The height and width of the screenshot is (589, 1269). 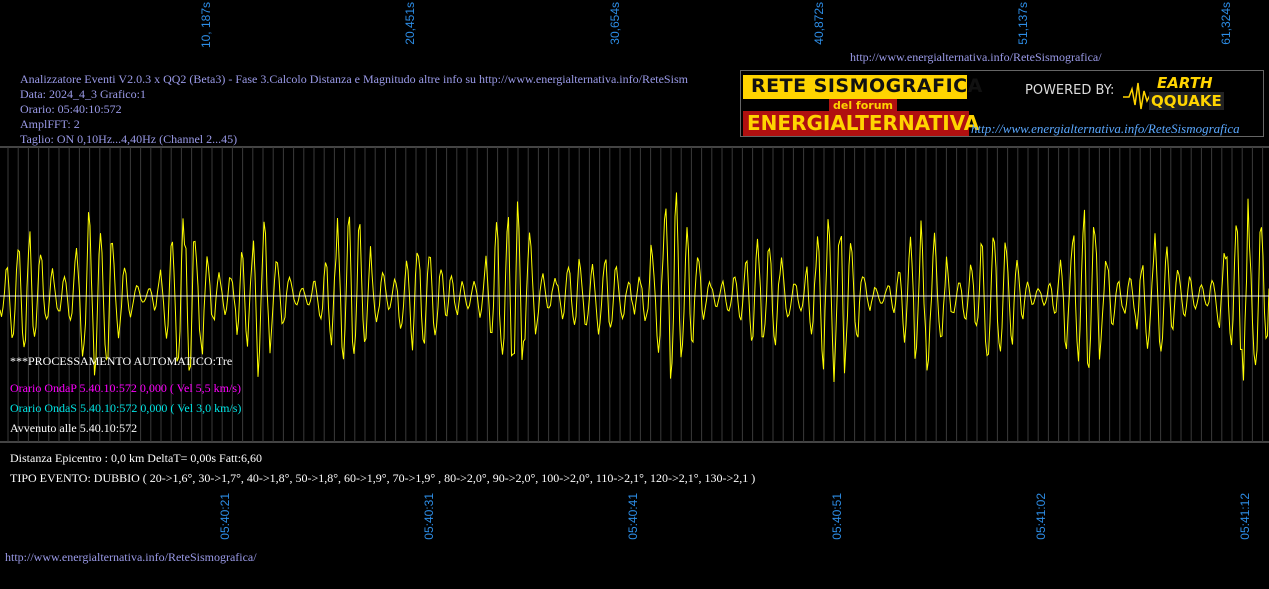 What do you see at coordinates (83, 94) in the screenshot?
I see `header-date-line: Data: 2024_4_3 Grafico:1` at bounding box center [83, 94].